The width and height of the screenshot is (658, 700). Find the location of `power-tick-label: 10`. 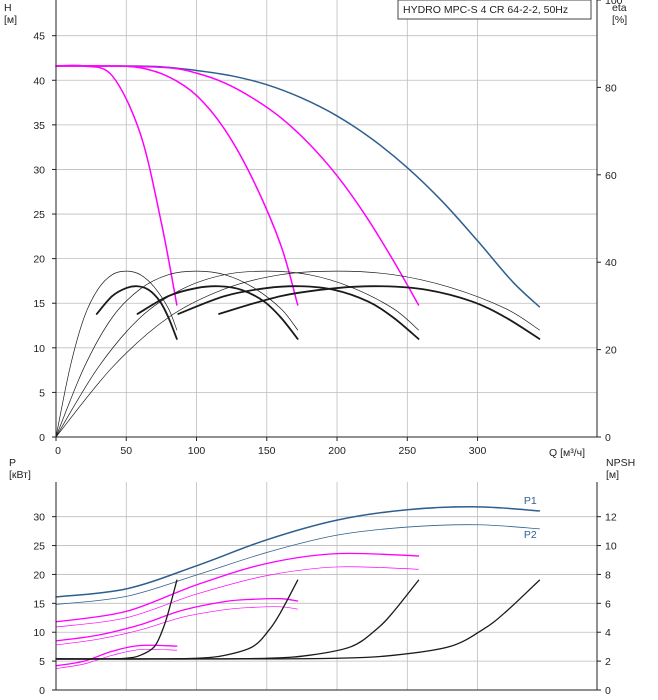

power-tick-label: 10 is located at coordinates (39, 633).